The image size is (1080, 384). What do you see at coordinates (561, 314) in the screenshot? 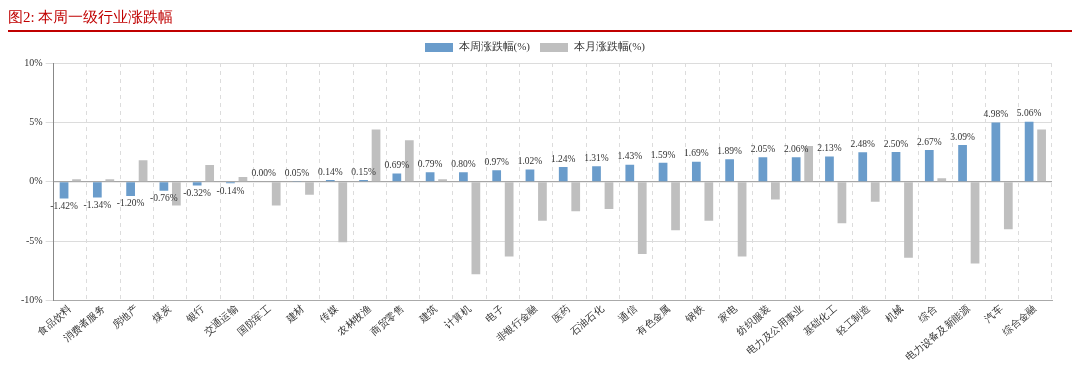
I see `x-tick-label: 医药` at bounding box center [561, 314].